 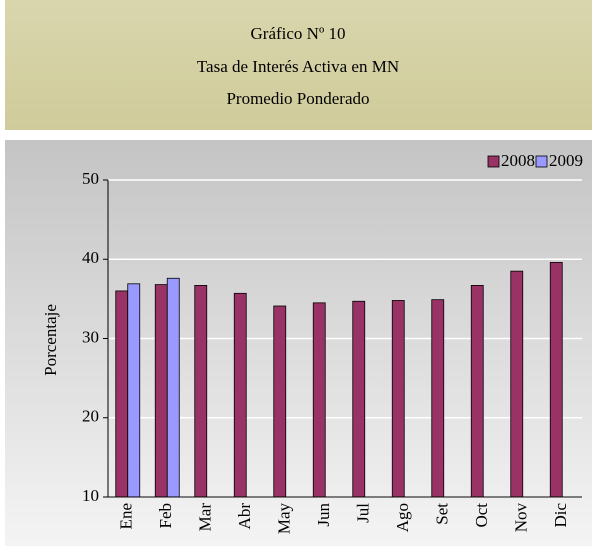 What do you see at coordinates (297, 98) in the screenshot?
I see `chart-title: Promedio Ponderado` at bounding box center [297, 98].